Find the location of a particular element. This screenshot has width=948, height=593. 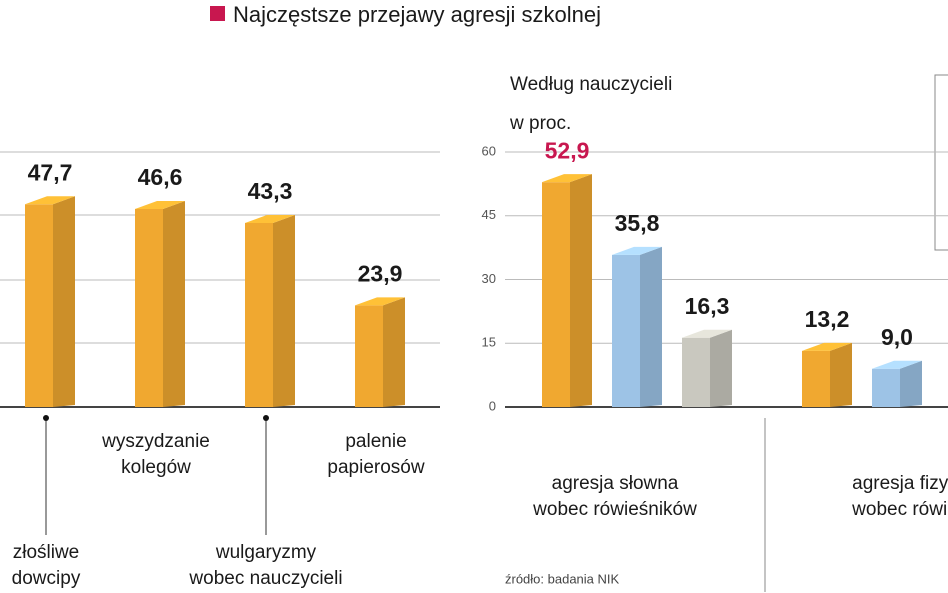

category-label: wulgaryzmy is located at coordinates (266, 552).